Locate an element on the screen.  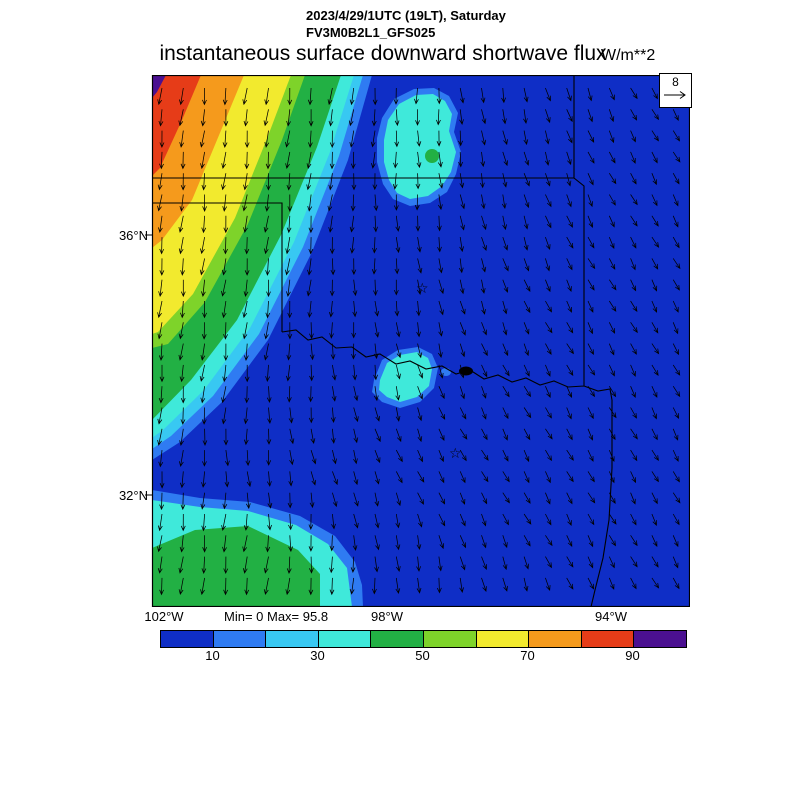
minmax-label: Min= 0 Max= 95.8 is located at coordinates (276, 616).